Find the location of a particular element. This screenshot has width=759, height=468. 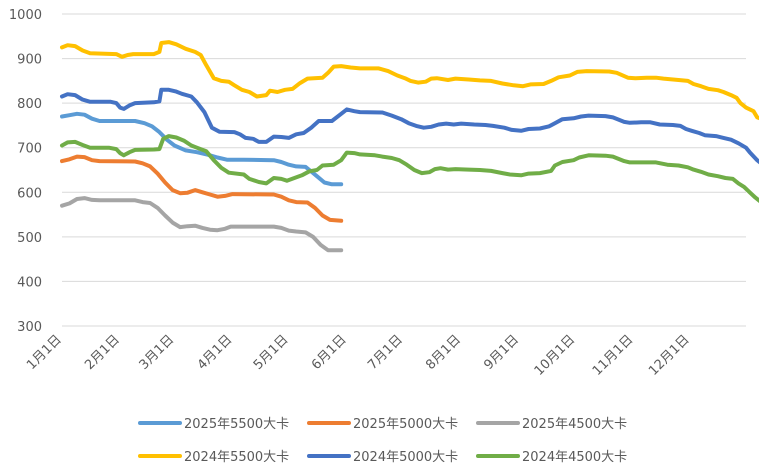

x-tick-label: 6月1日 is located at coordinates (329, 352).